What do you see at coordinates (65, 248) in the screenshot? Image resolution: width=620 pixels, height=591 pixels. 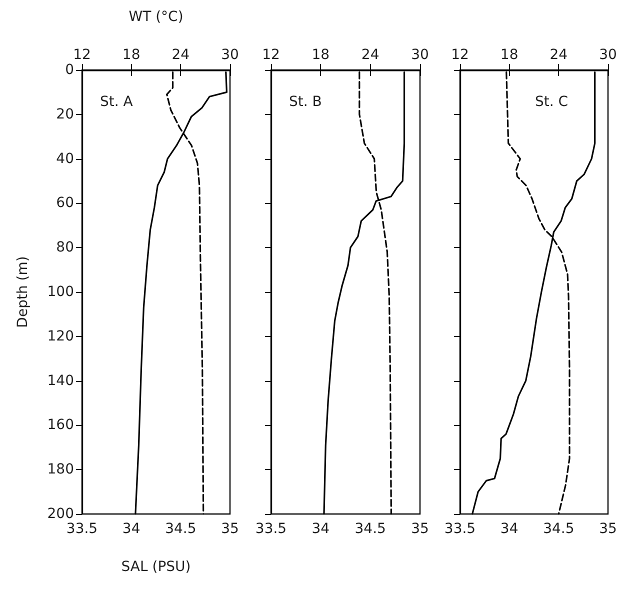 I see `y-tick-label: 80` at bounding box center [65, 248].